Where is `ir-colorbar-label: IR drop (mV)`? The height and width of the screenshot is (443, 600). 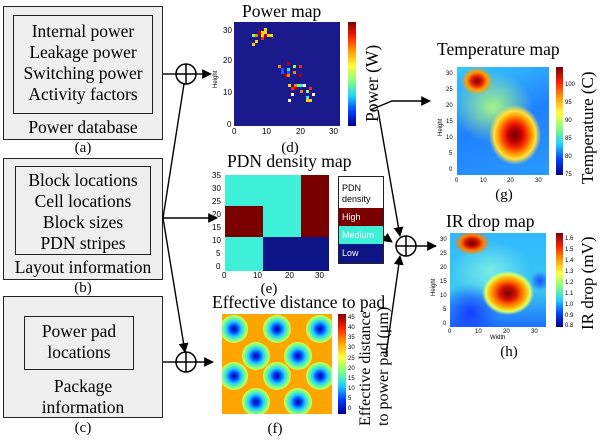
ir-colorbar-label: IR drop (mV) is located at coordinates (587, 283).